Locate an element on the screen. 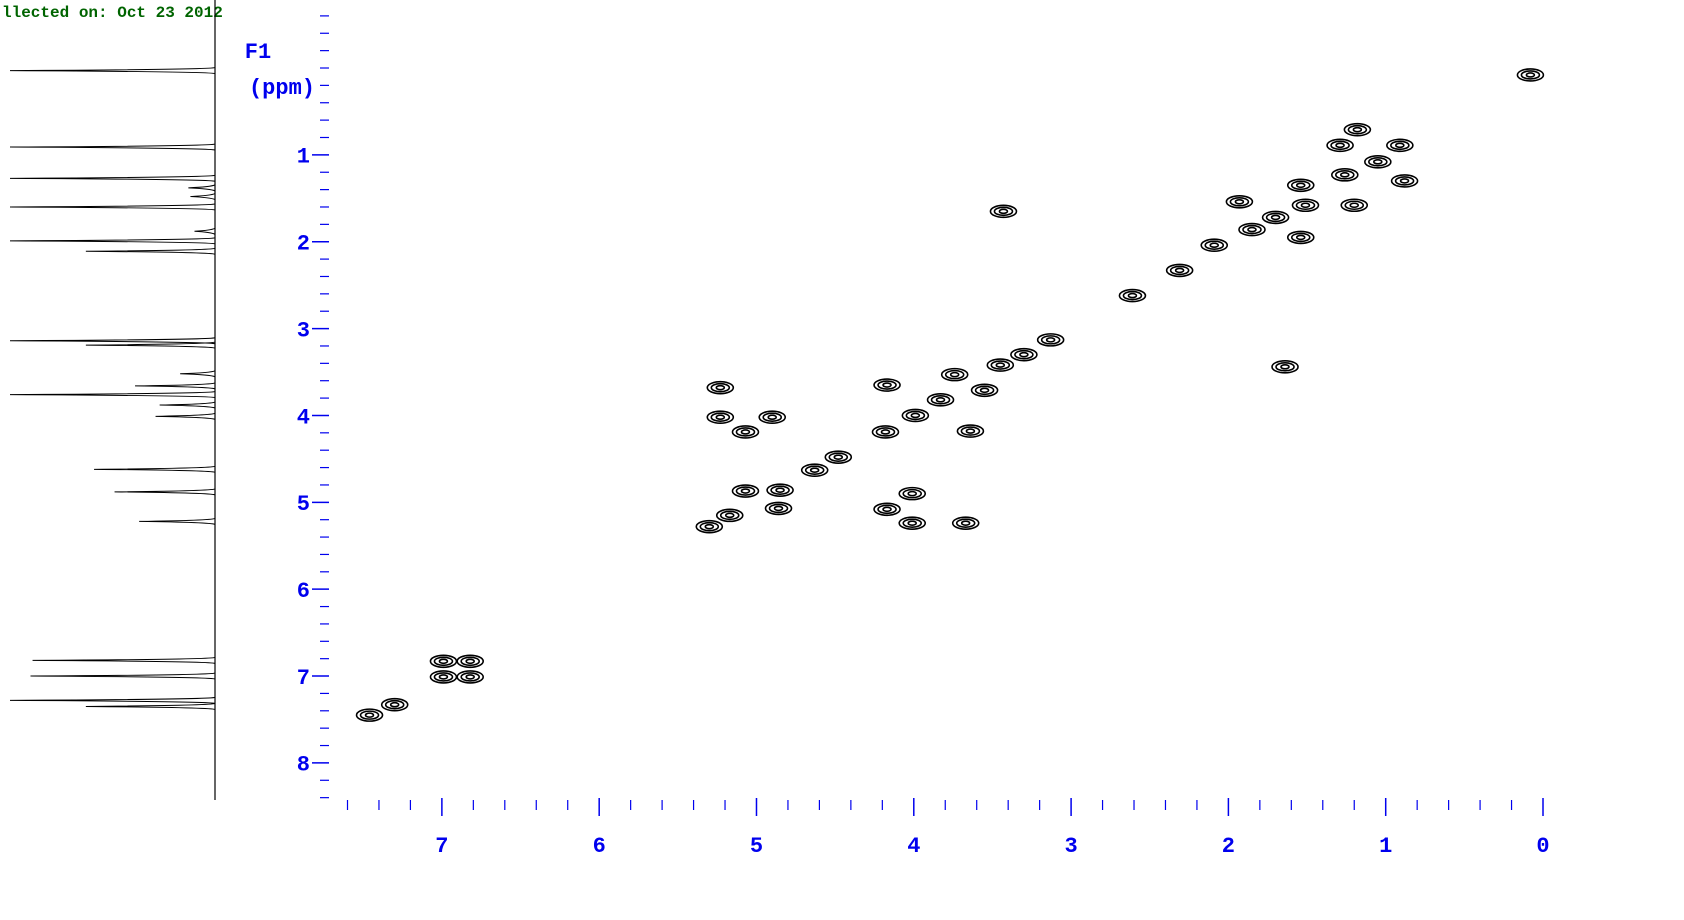  y-tick-label: 4 is located at coordinates (303, 417).